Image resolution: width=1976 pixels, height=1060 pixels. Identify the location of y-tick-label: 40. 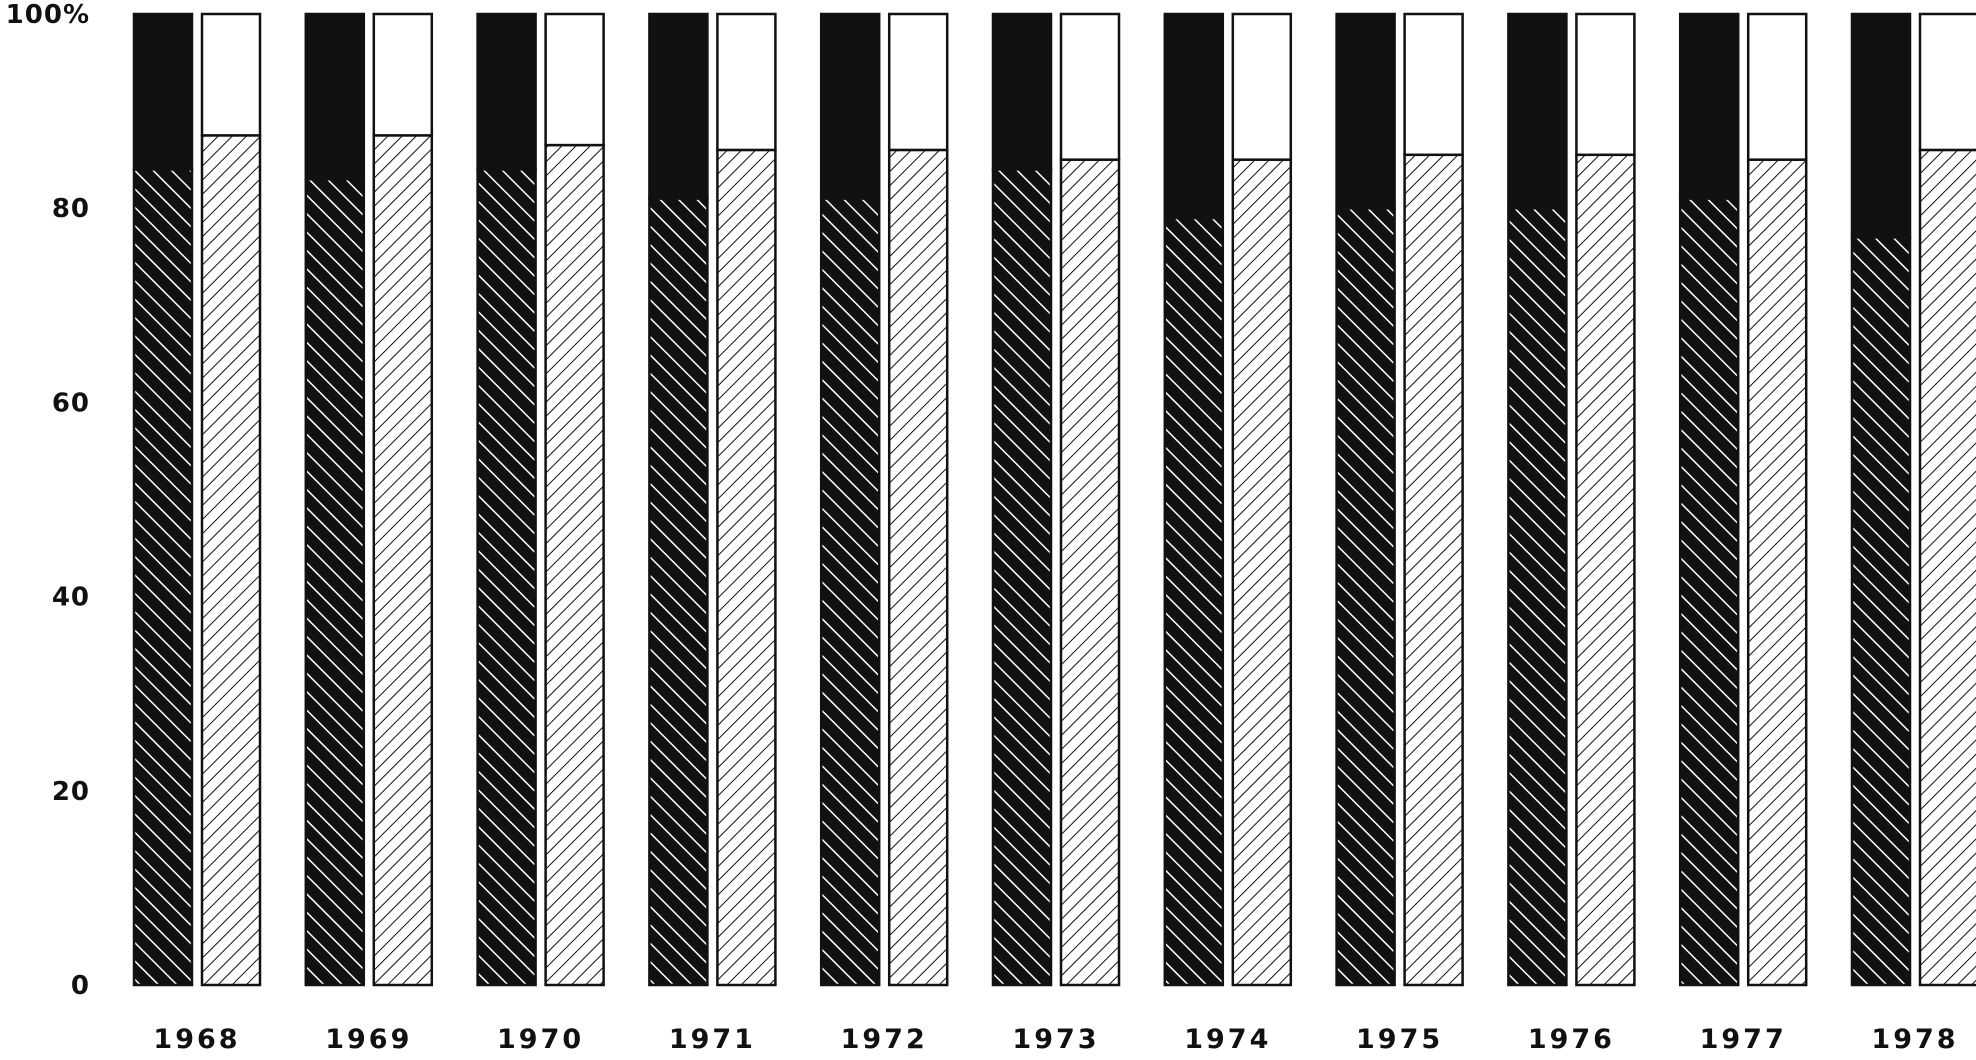
(71, 598).